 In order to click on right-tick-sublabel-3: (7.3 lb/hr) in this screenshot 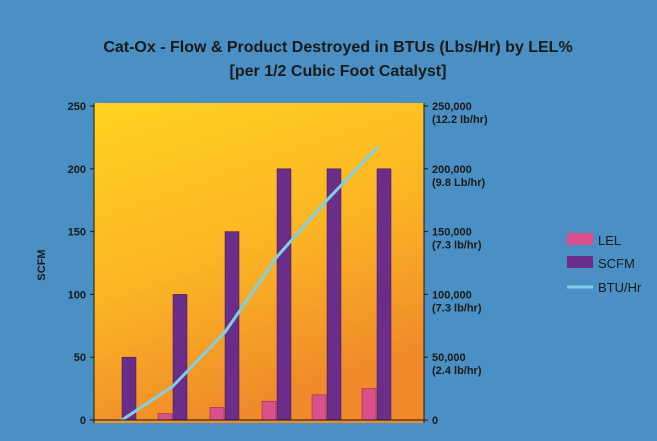, I will do `click(457, 246)`.